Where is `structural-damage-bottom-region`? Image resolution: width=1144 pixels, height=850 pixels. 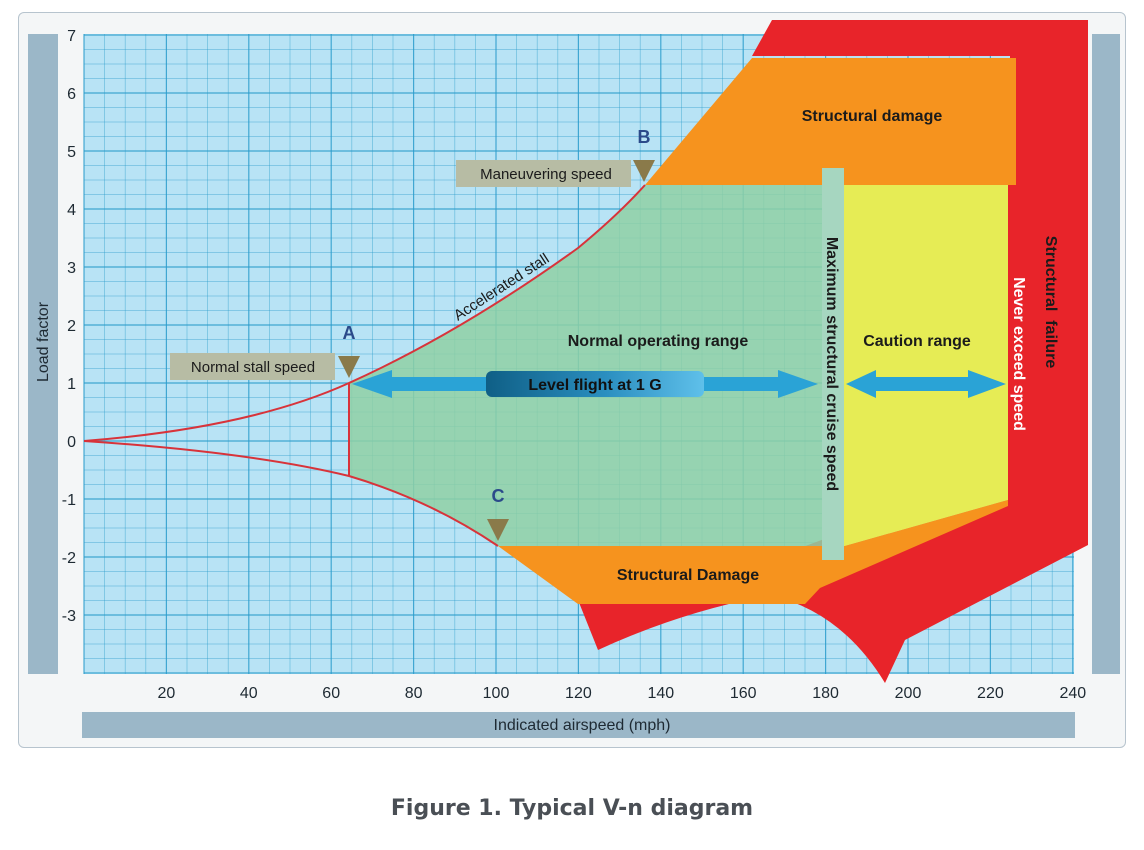
structural-damage-bottom-region is located at coordinates (753, 552).